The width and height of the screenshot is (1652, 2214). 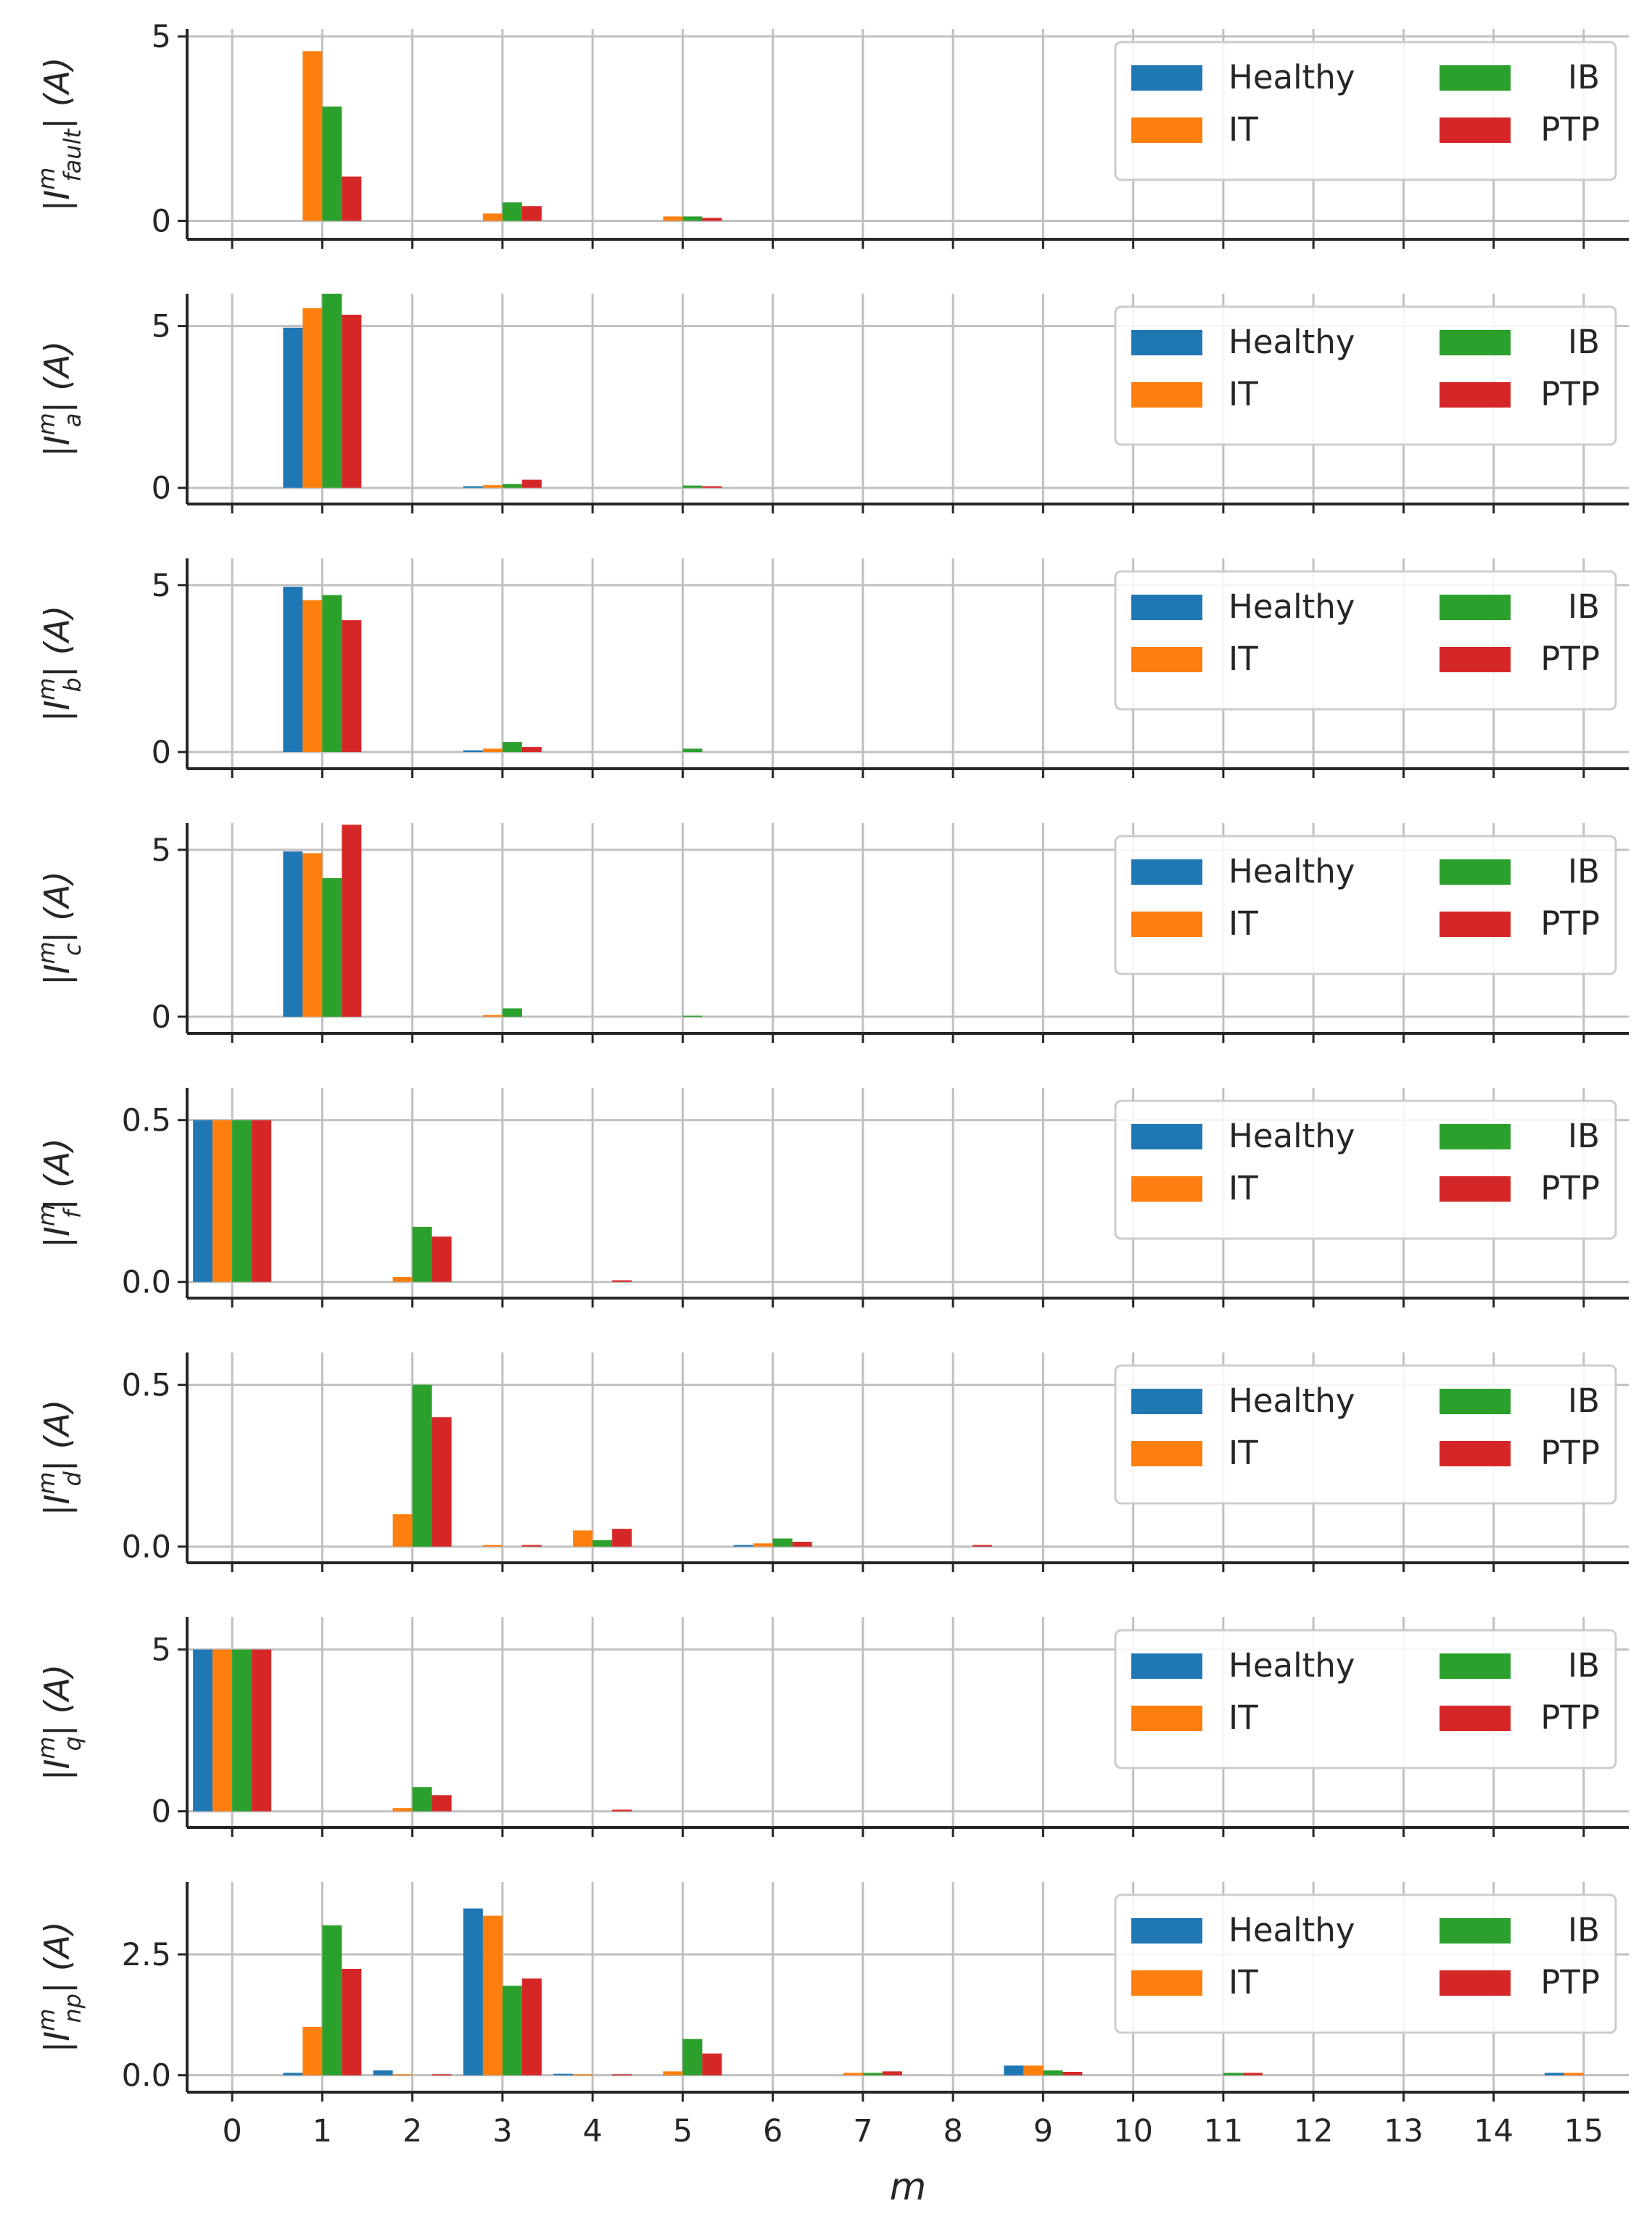 I want to click on y-label-subscript: a, so click(x=72, y=420).